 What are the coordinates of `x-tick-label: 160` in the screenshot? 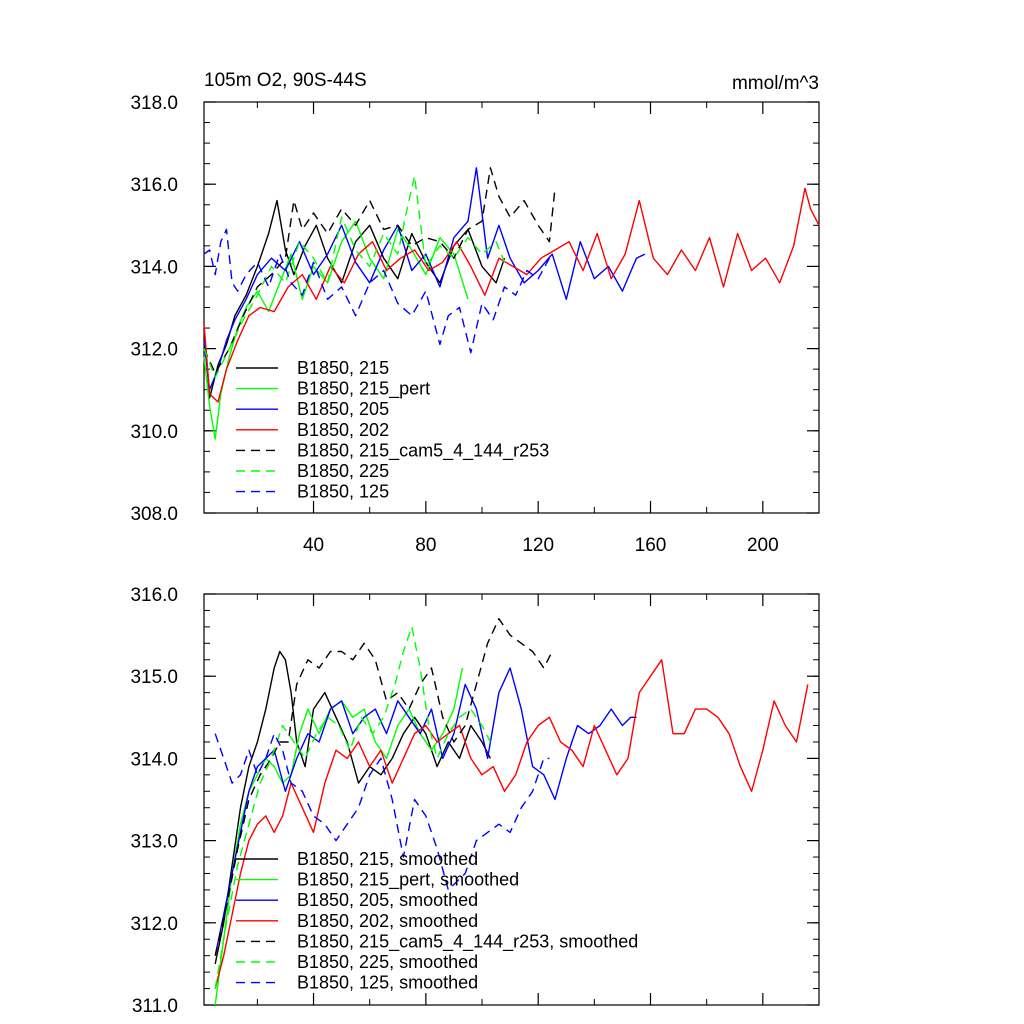 It's located at (651, 545).